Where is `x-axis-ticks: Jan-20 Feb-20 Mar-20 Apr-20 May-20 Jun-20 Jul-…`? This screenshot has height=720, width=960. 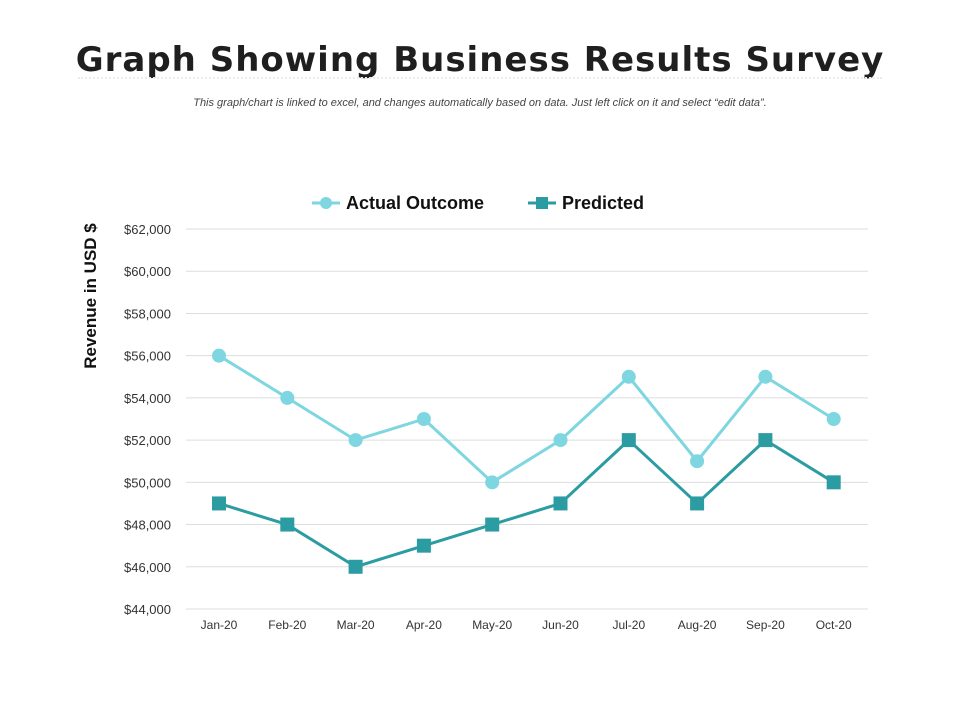 x-axis-ticks: Jan-20 Feb-20 Mar-20 Apr-20 May-20 Jun-20 Jul-… is located at coordinates (526, 625).